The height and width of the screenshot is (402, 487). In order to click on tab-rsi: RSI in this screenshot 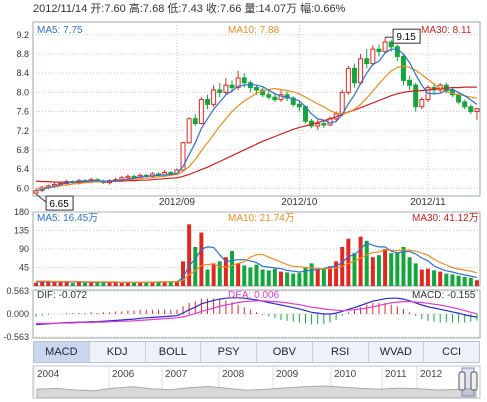, I will do `click(341, 352)`.